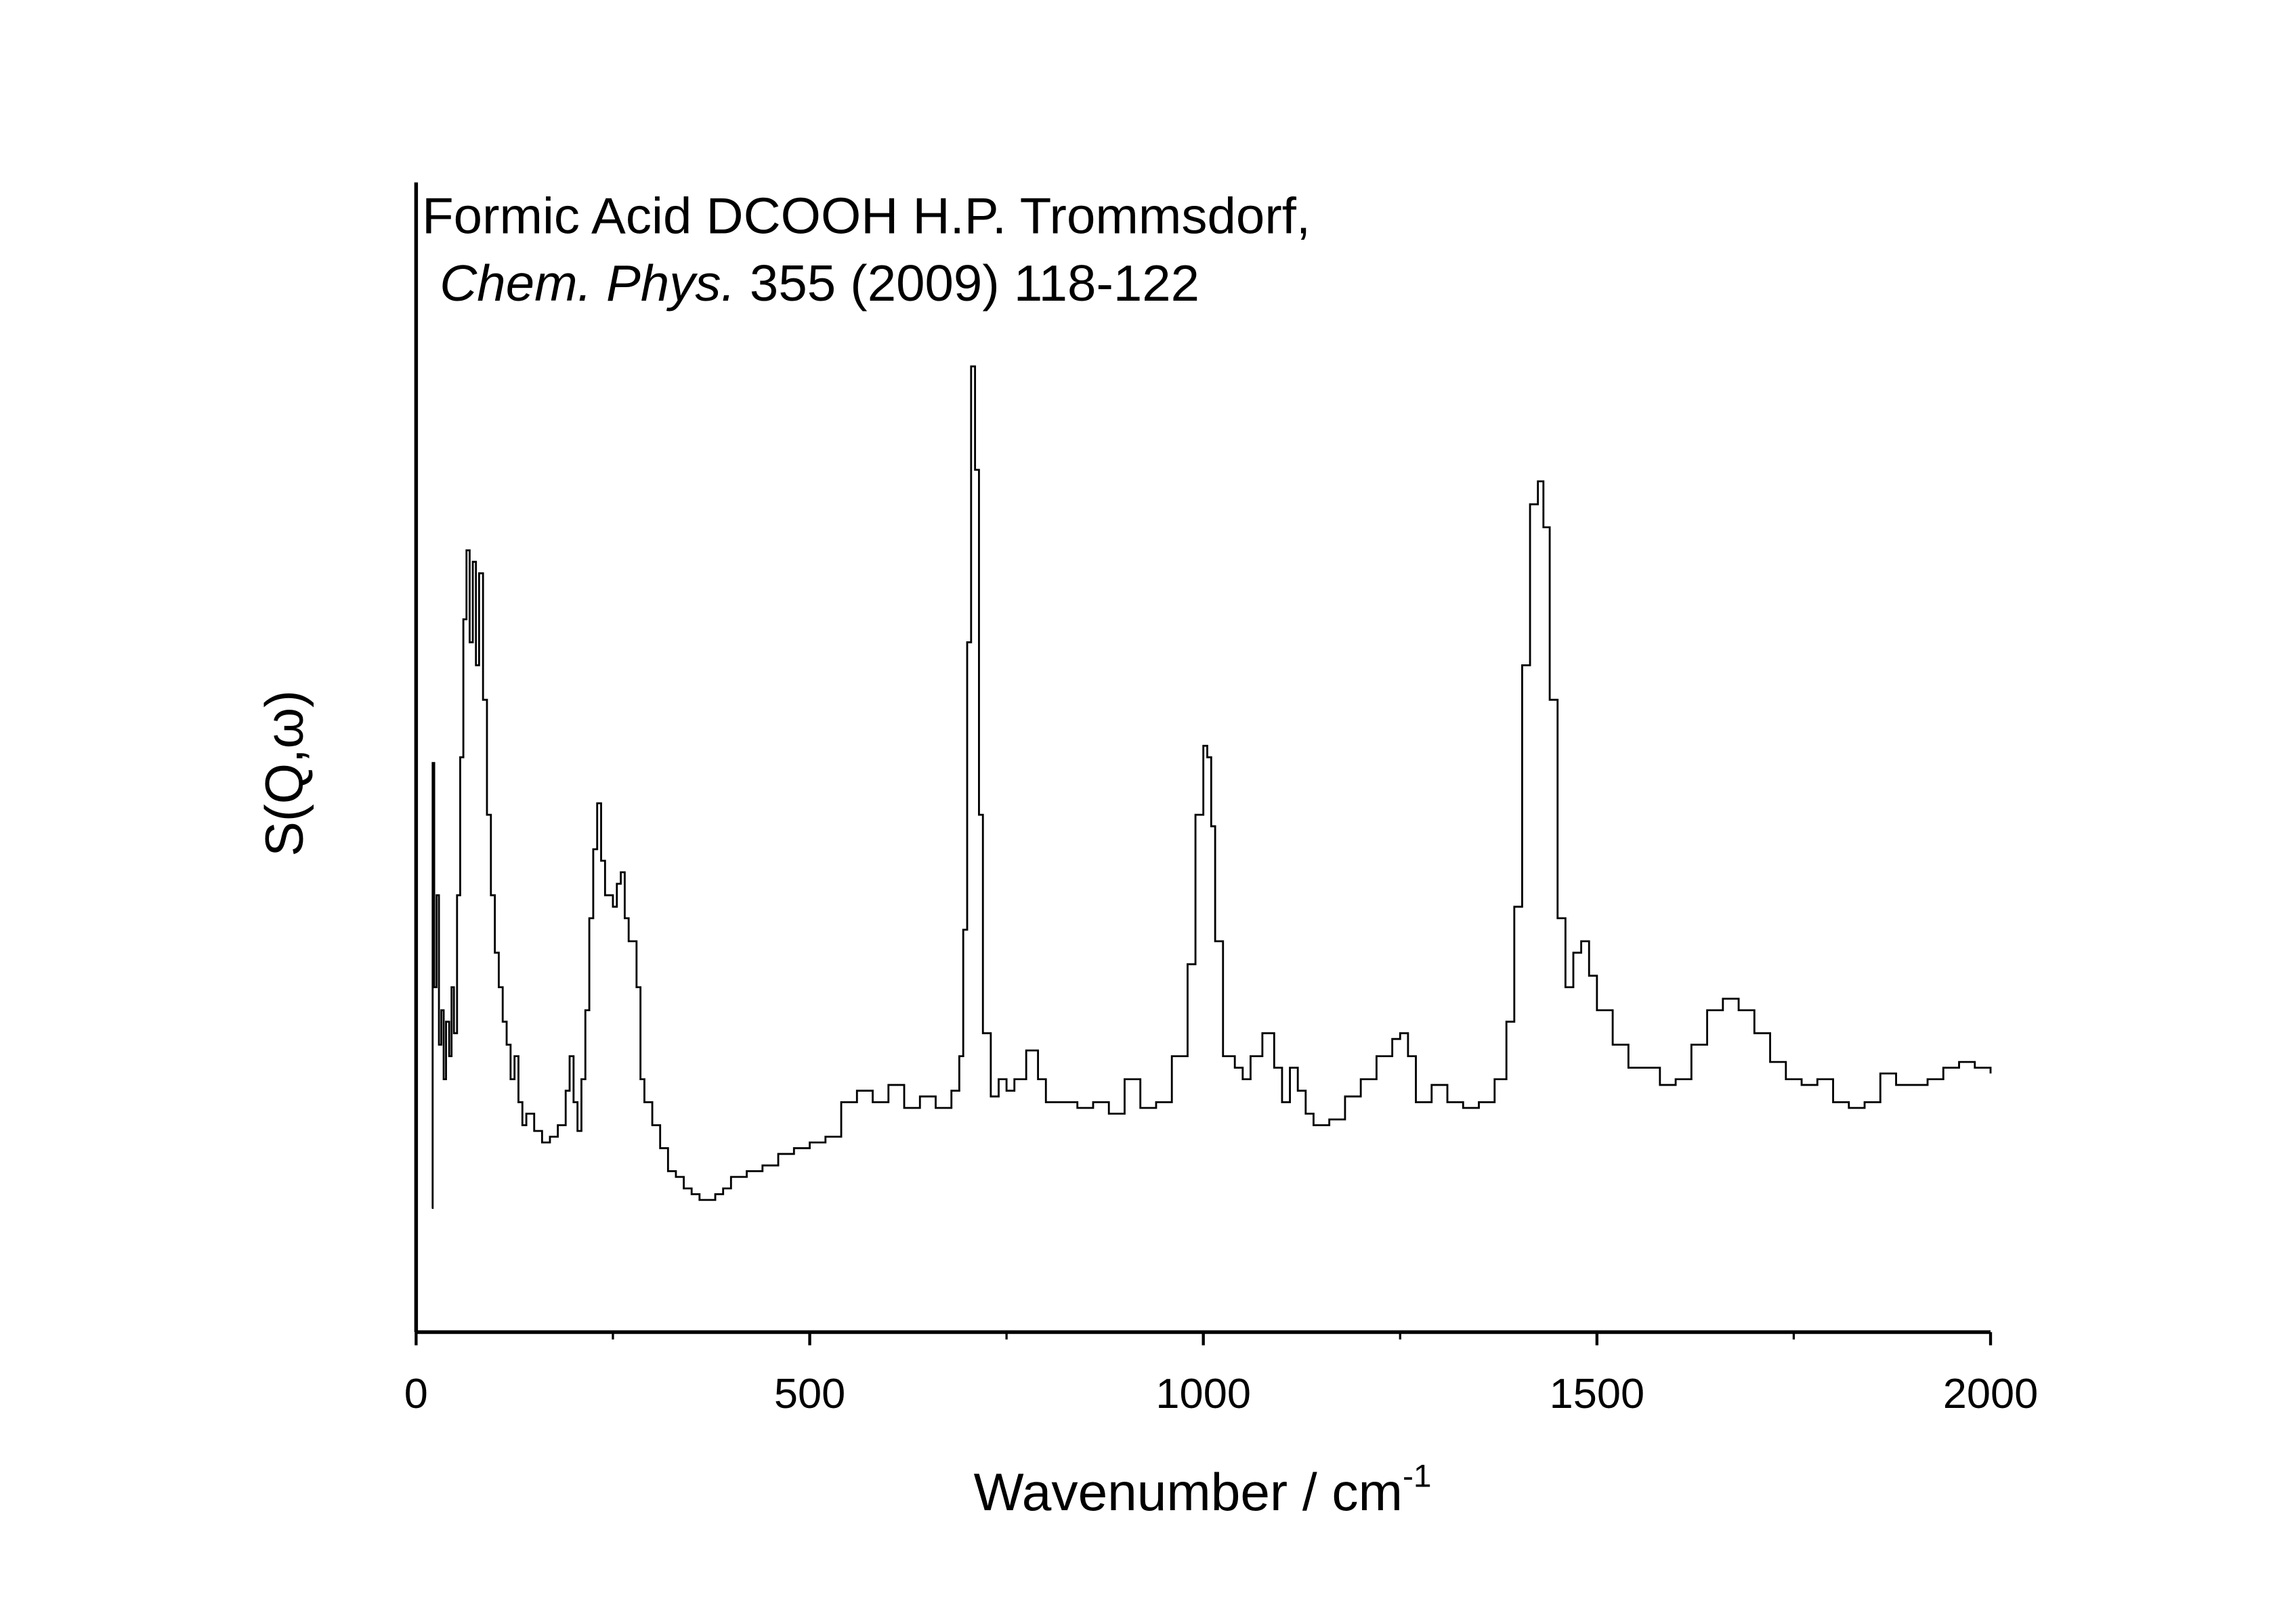  I want to click on x-tick-label: 1500, so click(1597, 1393).